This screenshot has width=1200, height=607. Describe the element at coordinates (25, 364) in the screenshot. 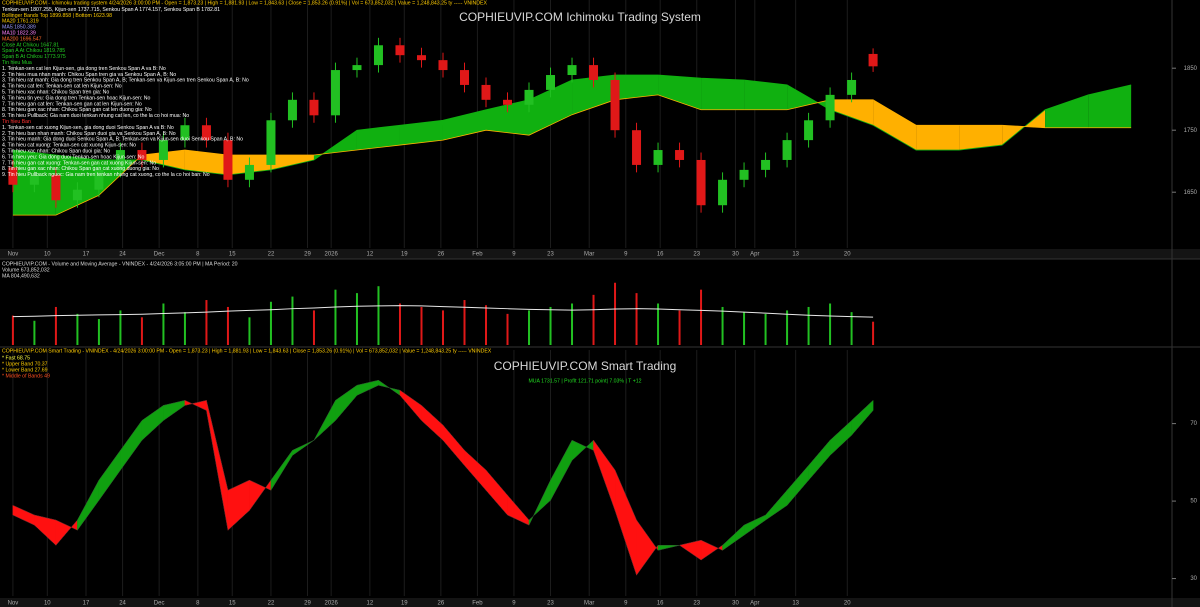

I see `legend-line: * Upper Band 70.37` at that location.